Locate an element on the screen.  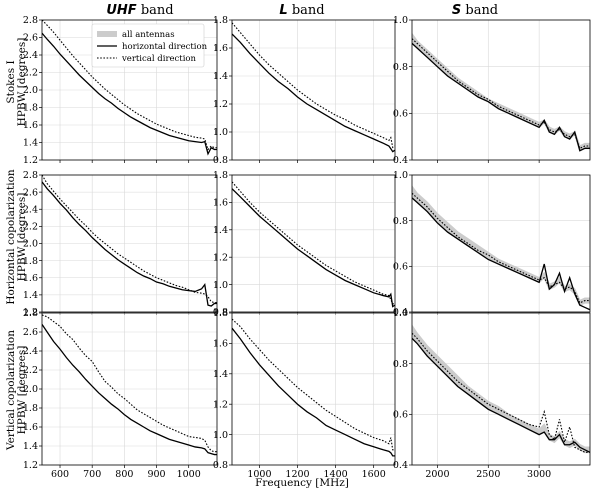
legend-box is located at coordinates (148, 45).